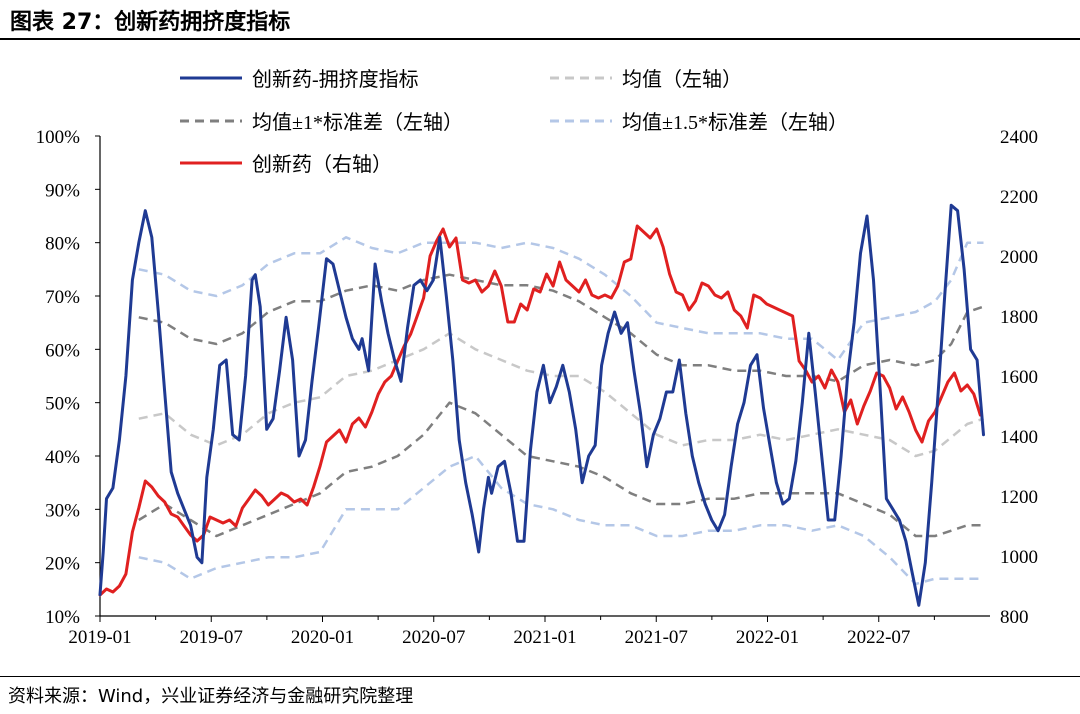 This screenshot has height=714, width=1080. I want to click on right-tick-label: 800, so click(1014, 617).